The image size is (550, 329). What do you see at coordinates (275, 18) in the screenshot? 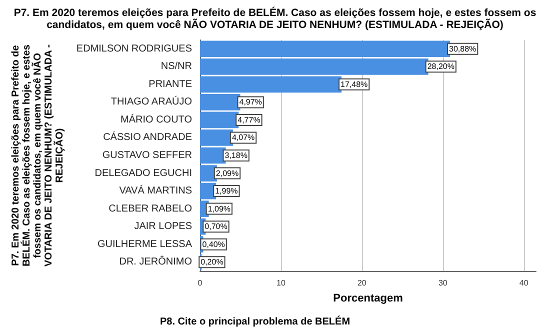
I see `chart-title: P7. Em 2020 teremos eleições para Prefeito de BELÉM. Caso as eleições fossem hoje, e estes fossem os candidatos, em quem você NÃO VOTARIA DE JEITO NENHUM? (ESTIMULADA - REJEIÇÃO)` at bounding box center [275, 18].